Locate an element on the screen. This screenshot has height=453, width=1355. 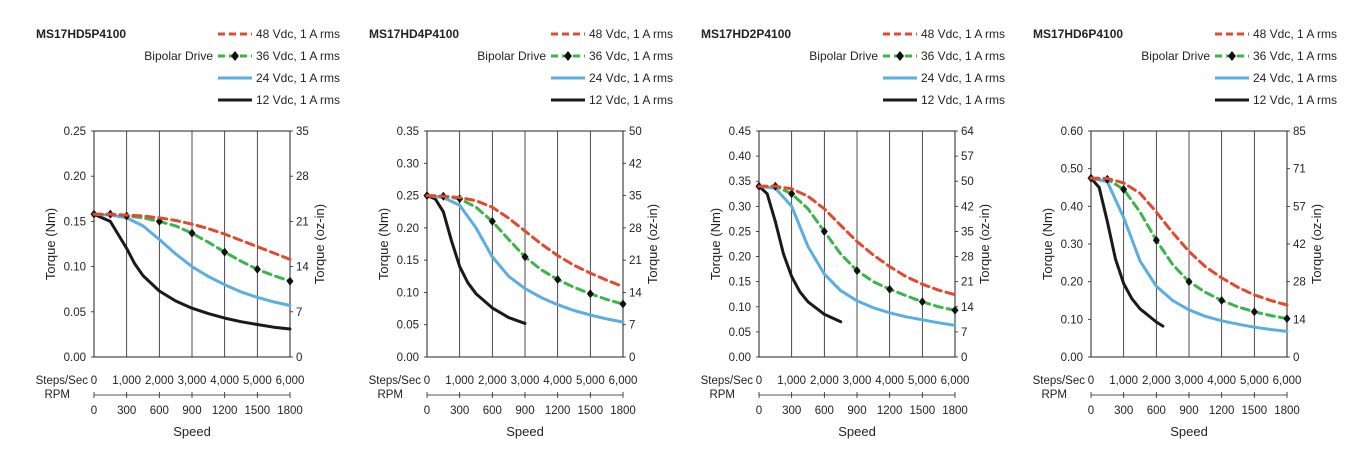
y-tick-label: 0.50 is located at coordinates (1072, 170).